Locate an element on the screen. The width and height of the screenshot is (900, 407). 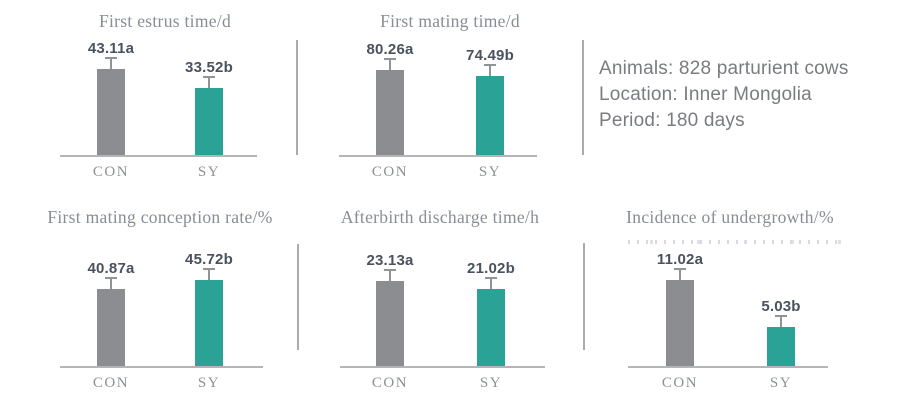
value-annotation: 23.13a is located at coordinates (390, 260).